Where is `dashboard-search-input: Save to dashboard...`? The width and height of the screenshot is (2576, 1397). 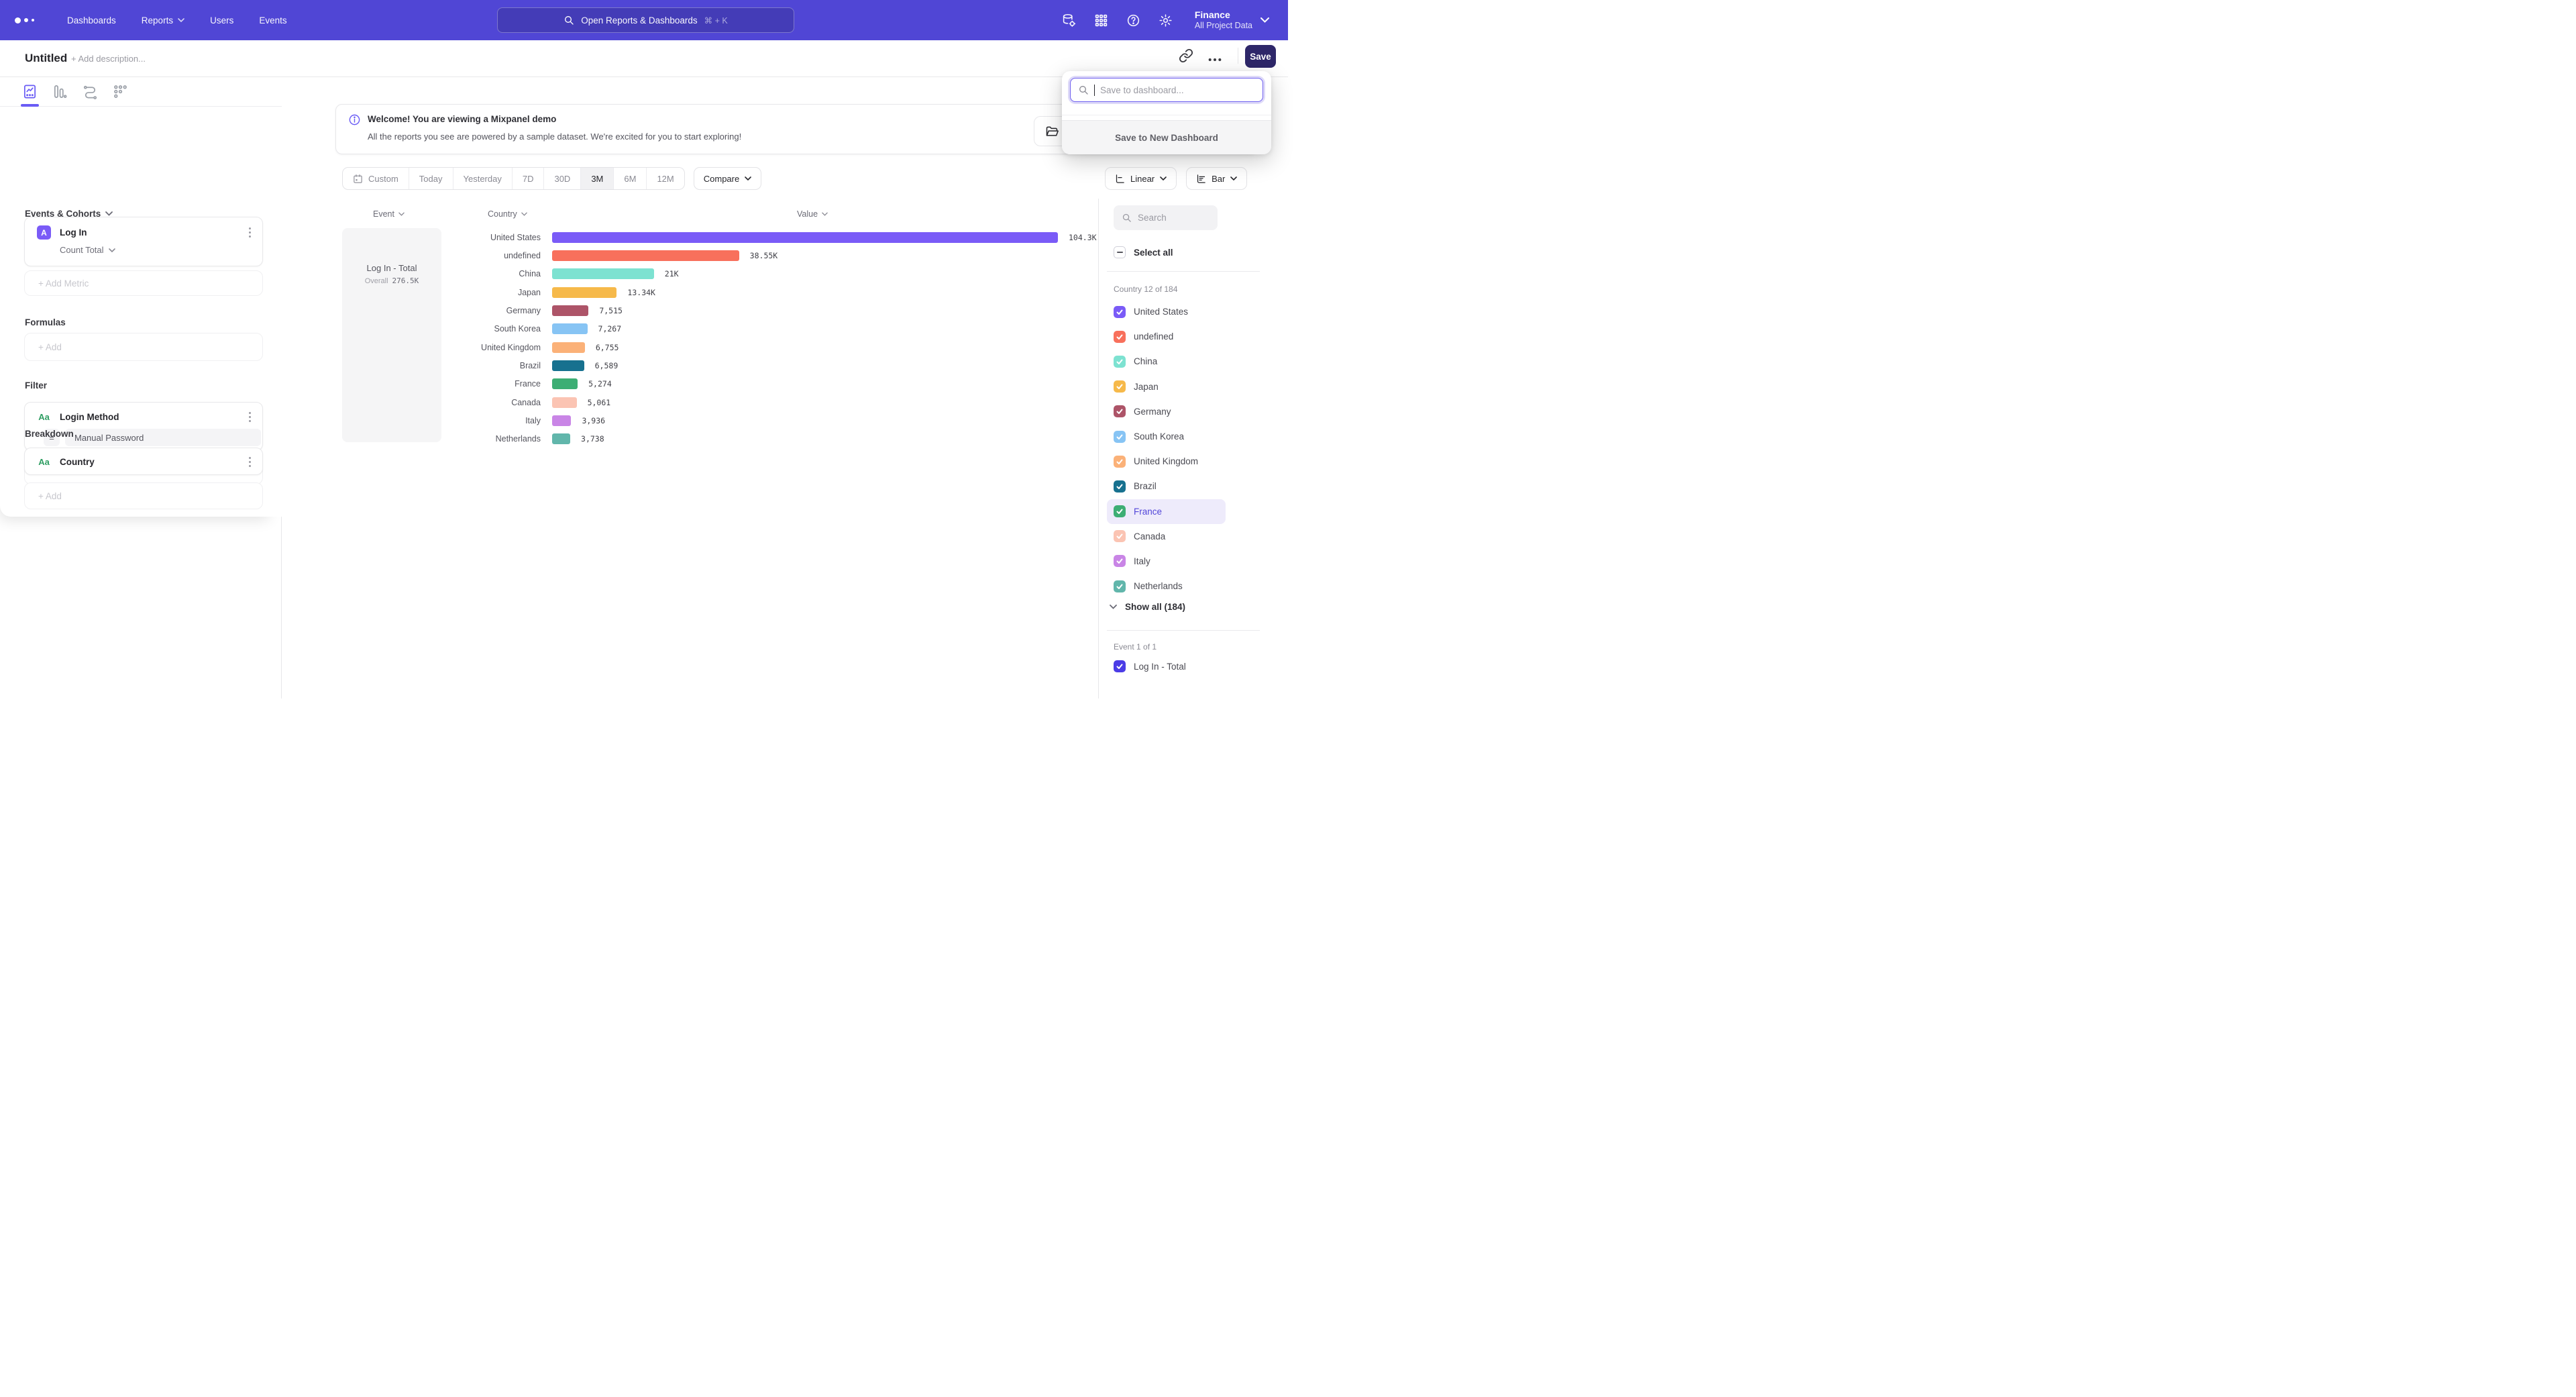 dashboard-search-input: Save to dashboard... is located at coordinates (1166, 90).